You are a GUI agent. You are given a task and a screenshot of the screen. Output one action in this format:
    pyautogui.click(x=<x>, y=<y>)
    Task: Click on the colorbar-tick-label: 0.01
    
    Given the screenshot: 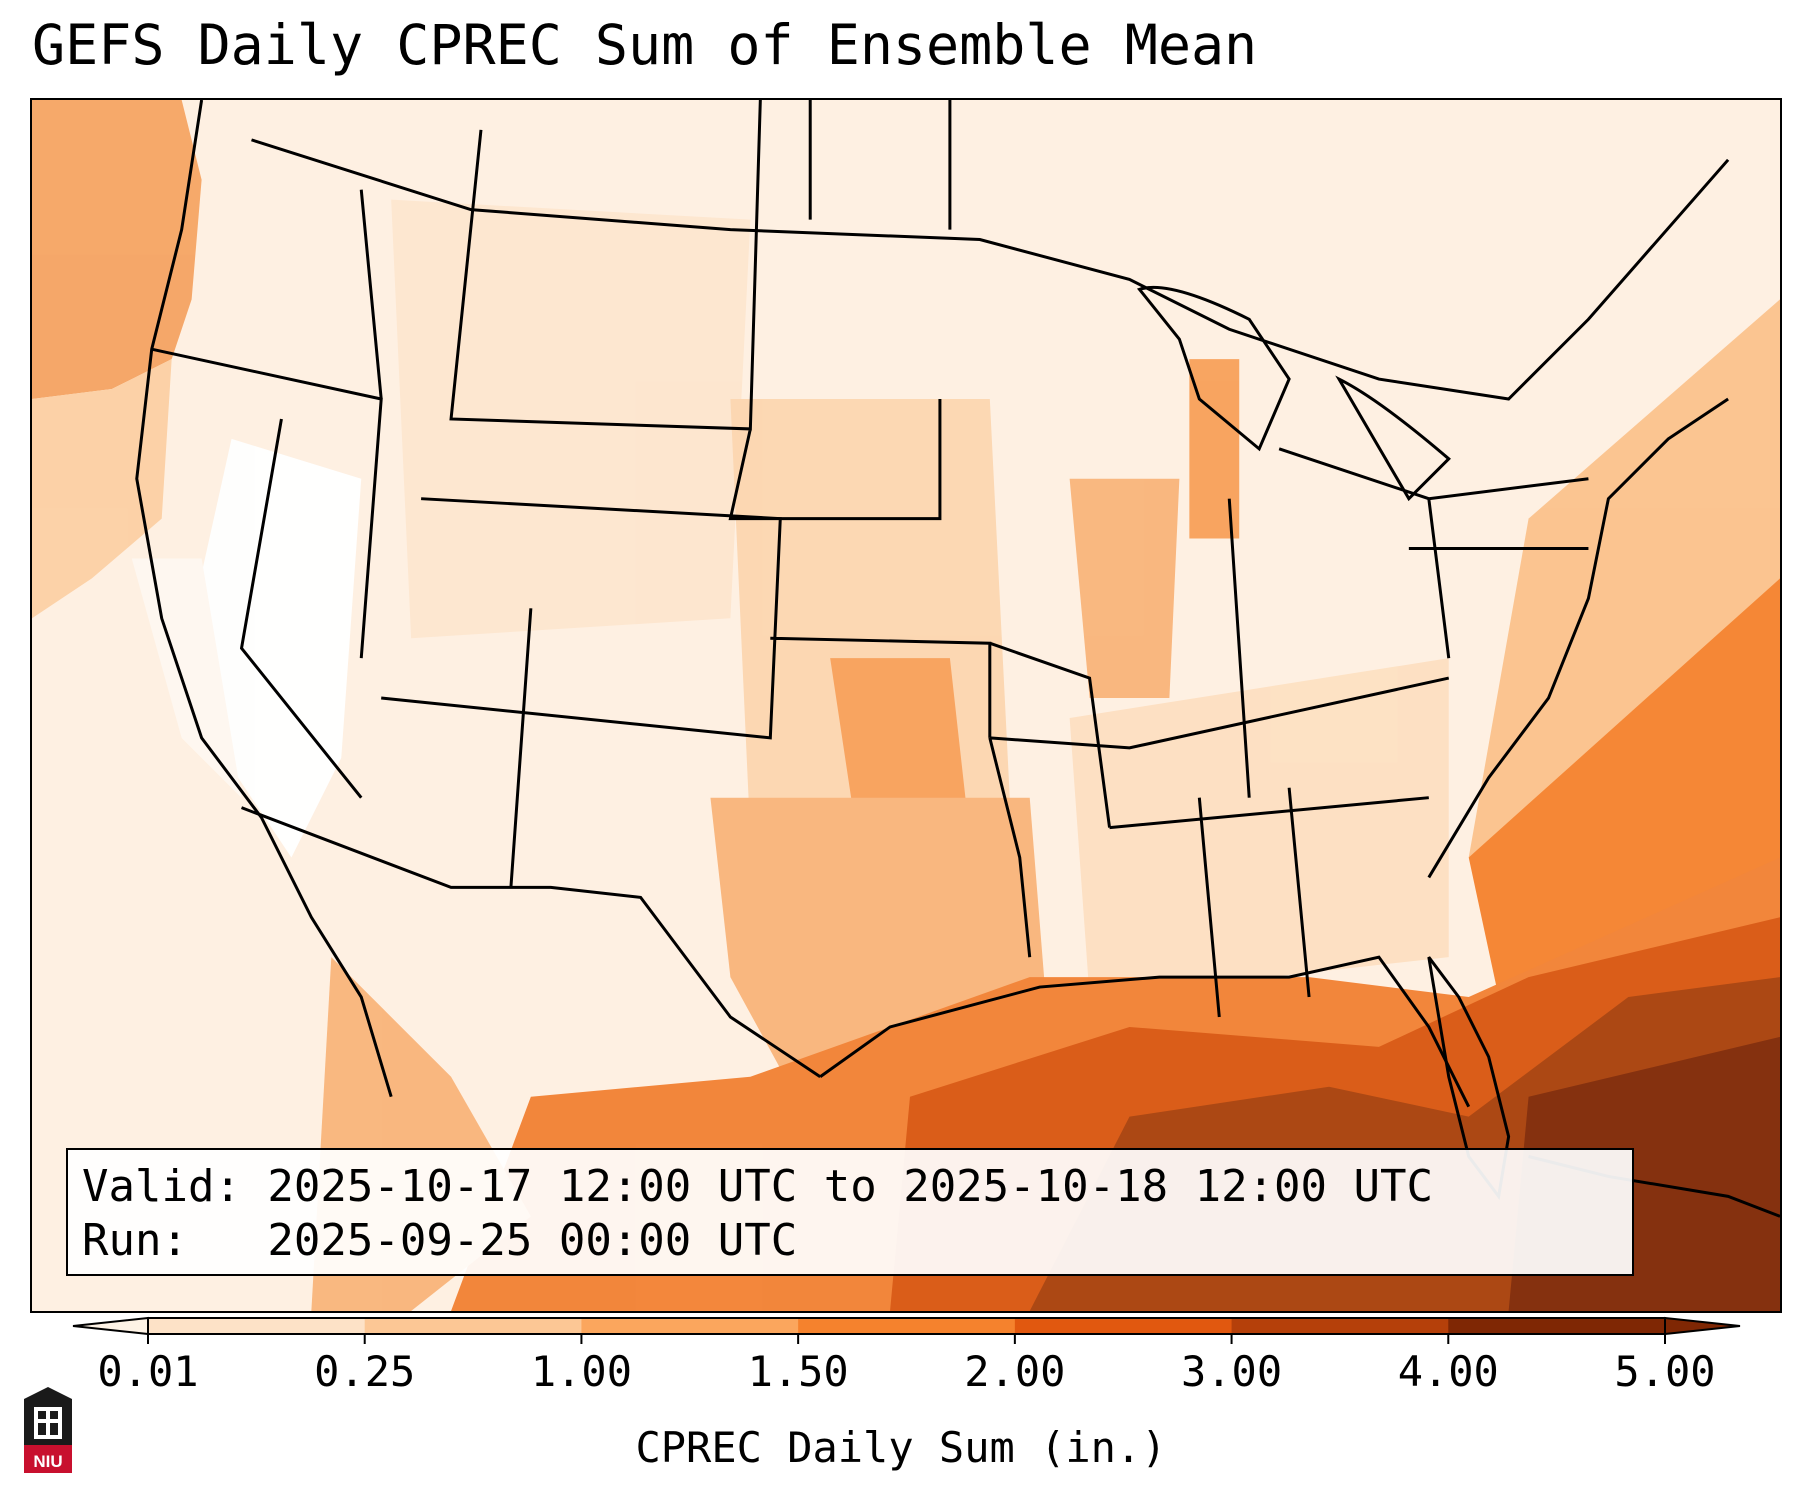 What is the action you would take?
    pyautogui.click(x=147, y=1371)
    